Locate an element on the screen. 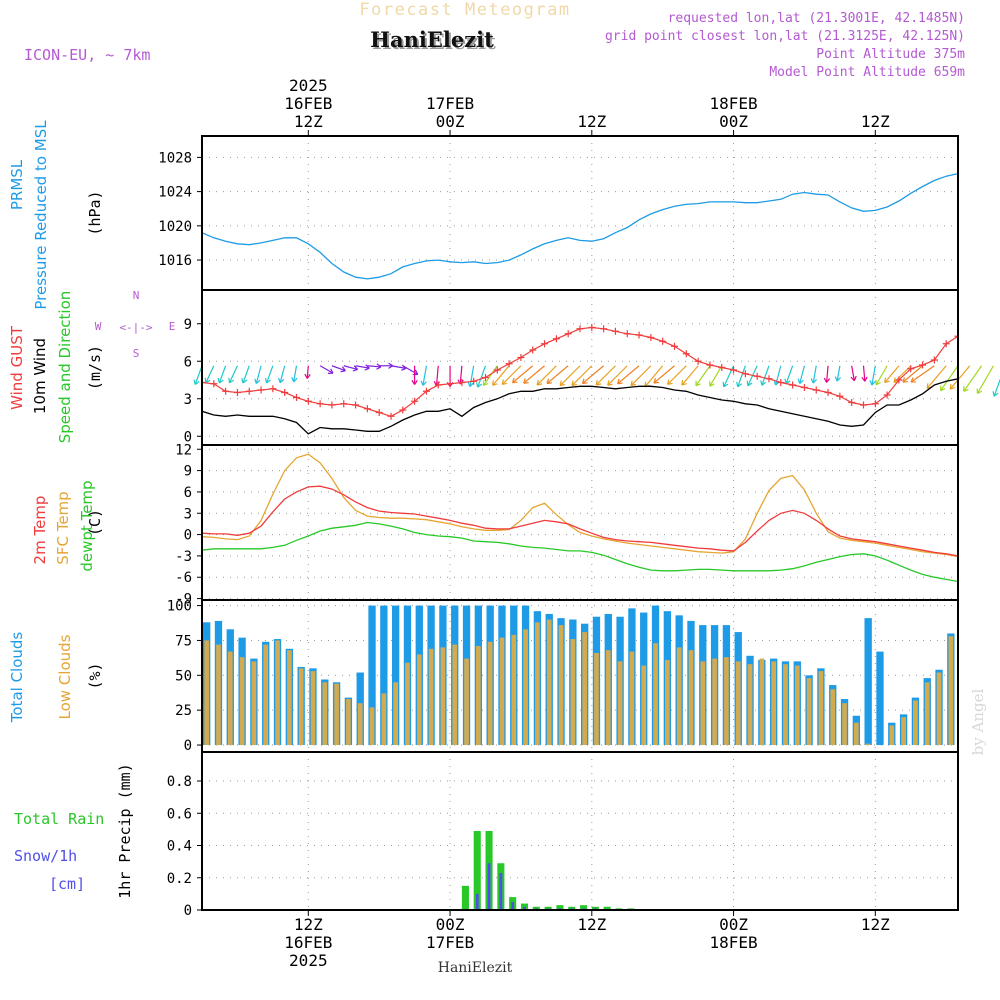  top-time-label: 00Z is located at coordinates (450, 121).